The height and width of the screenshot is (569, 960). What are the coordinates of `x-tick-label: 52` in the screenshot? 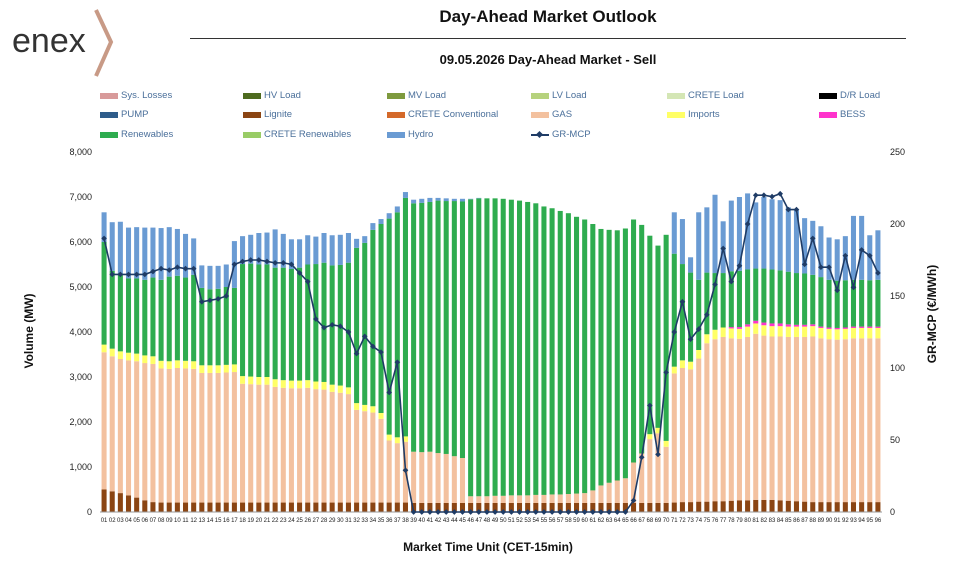 It's located at (519, 521).